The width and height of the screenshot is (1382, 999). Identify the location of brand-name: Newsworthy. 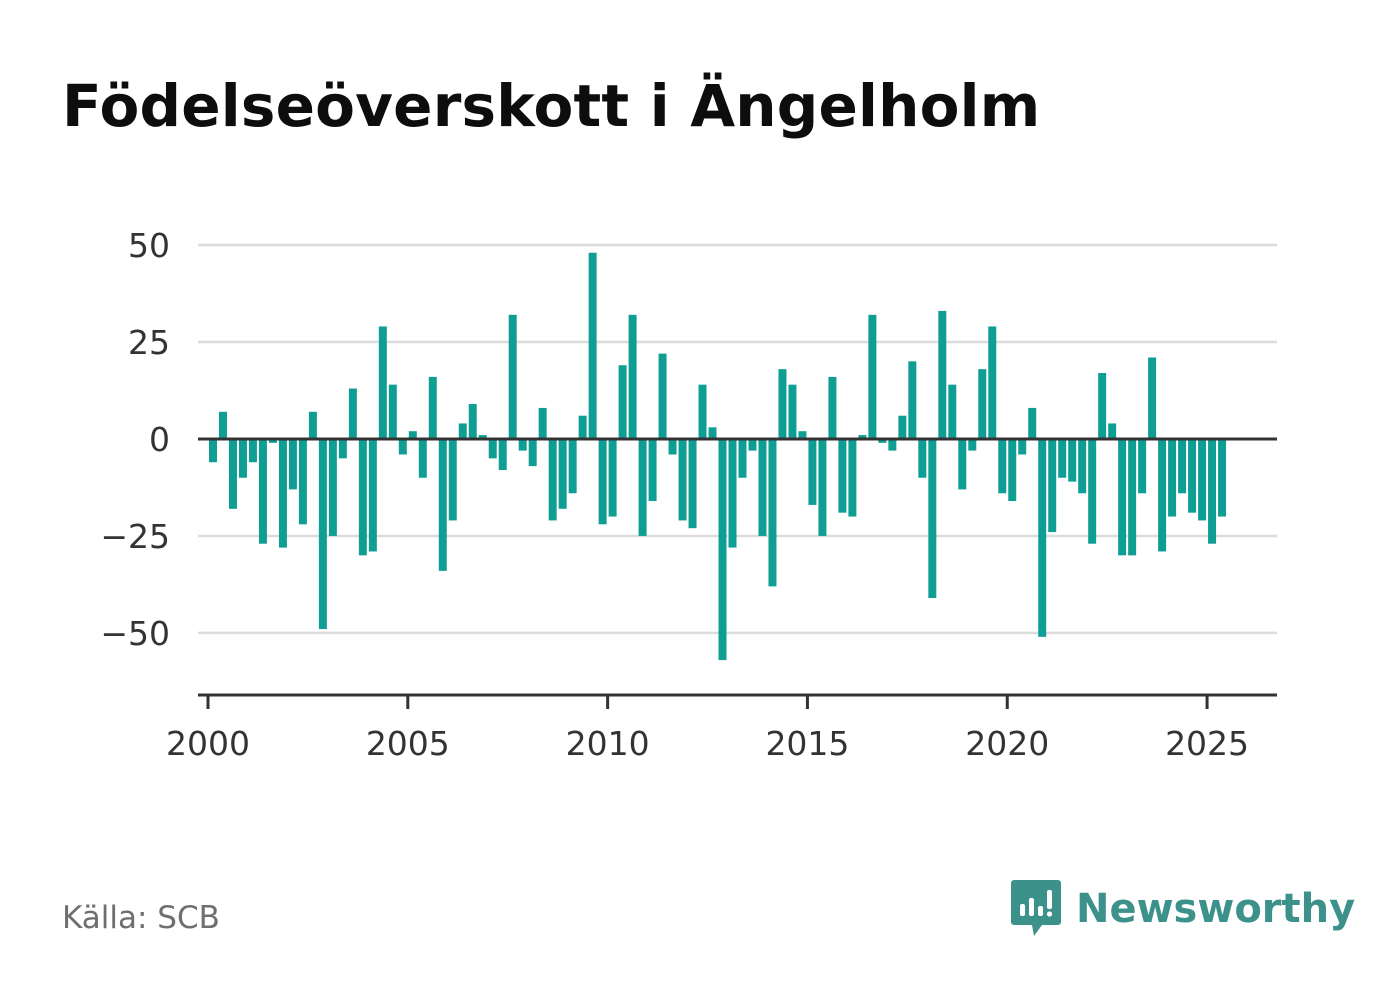
(1216, 909).